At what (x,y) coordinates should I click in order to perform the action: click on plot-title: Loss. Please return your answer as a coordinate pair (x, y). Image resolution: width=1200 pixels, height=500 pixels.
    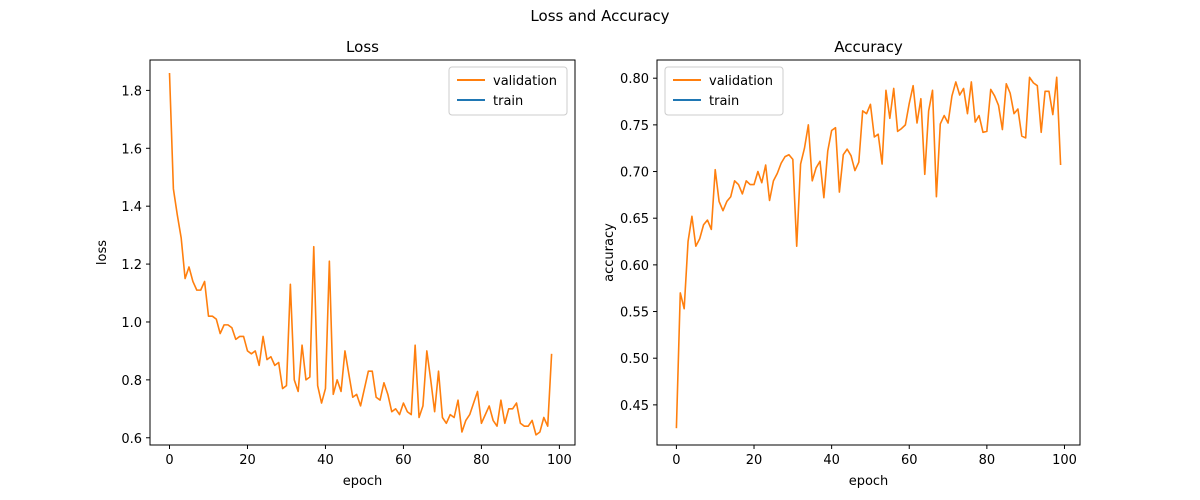
    Looking at the image, I should click on (362, 47).